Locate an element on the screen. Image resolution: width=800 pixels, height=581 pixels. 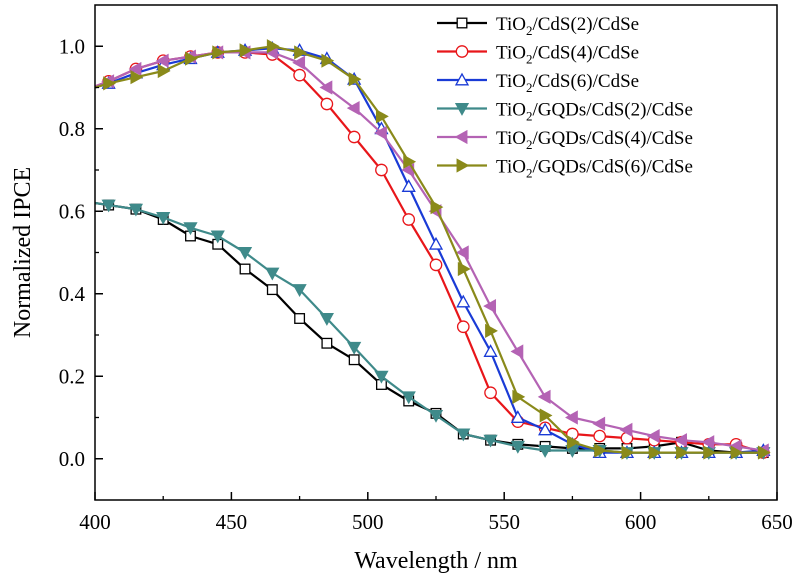
legend-label: TiO2/GQDs/CdS(2)/CdSe is located at coordinates (594, 112).